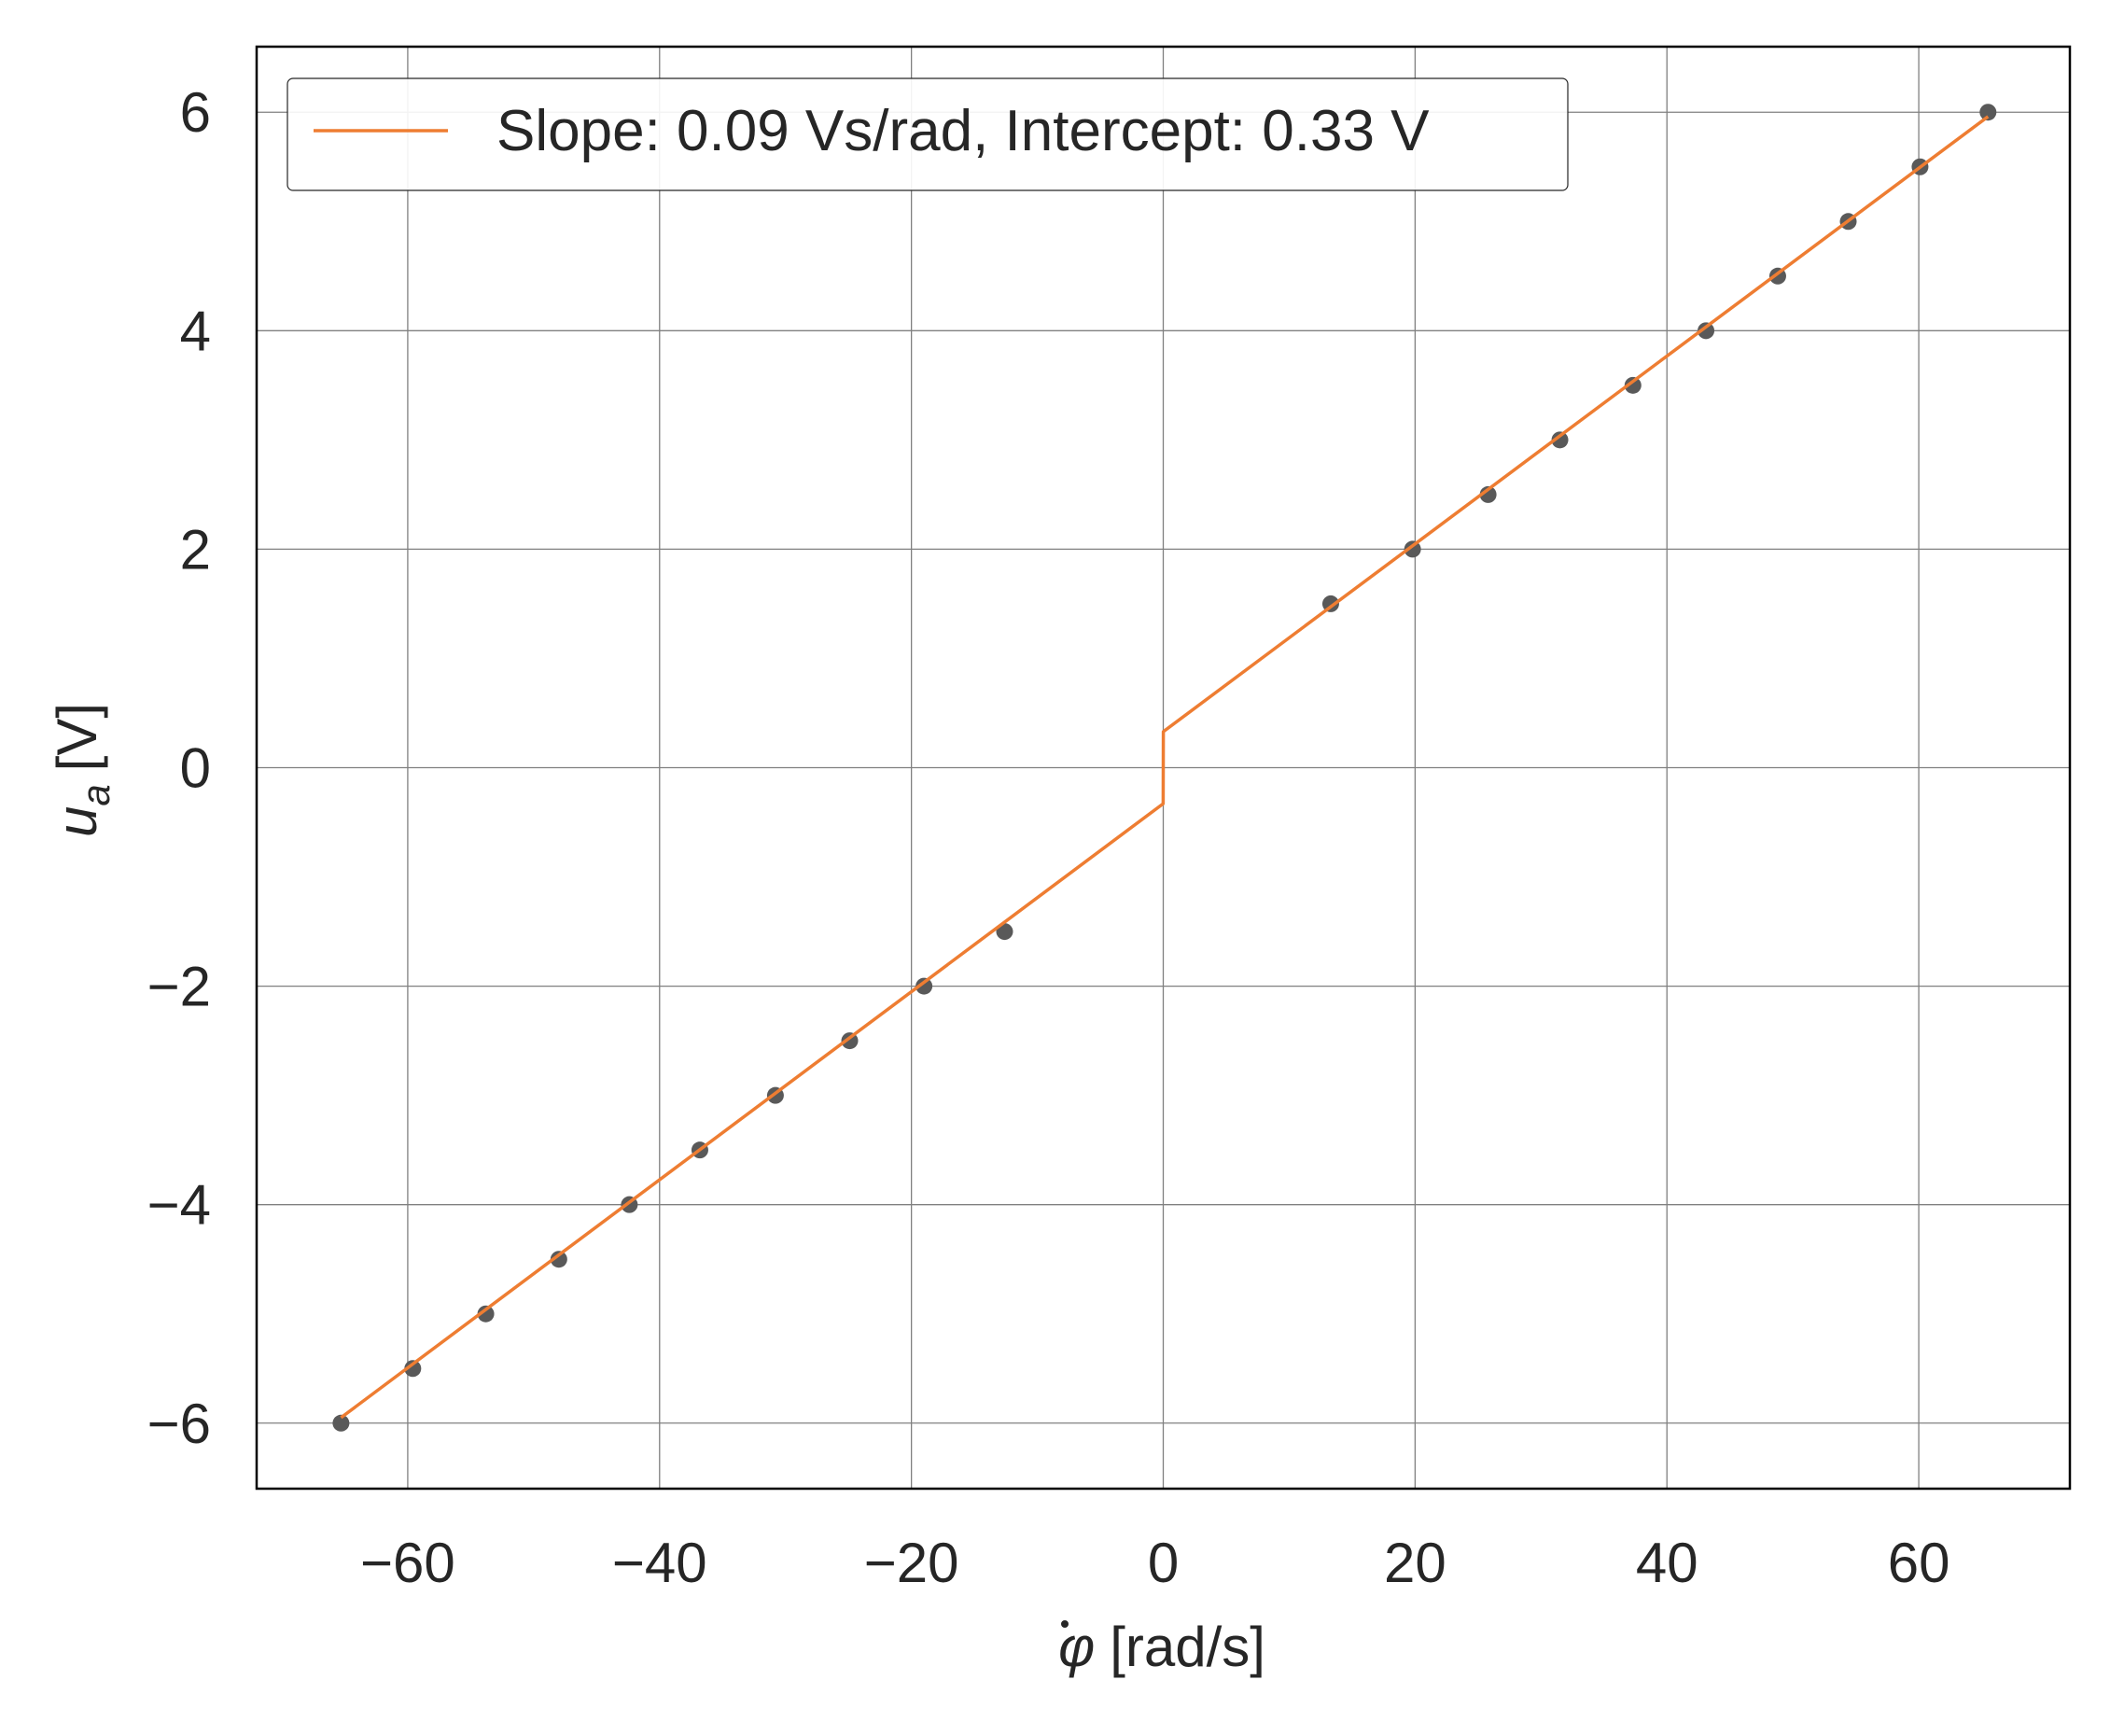  I want to click on x-axis-unit: [rad/s], so click(1187, 1647).